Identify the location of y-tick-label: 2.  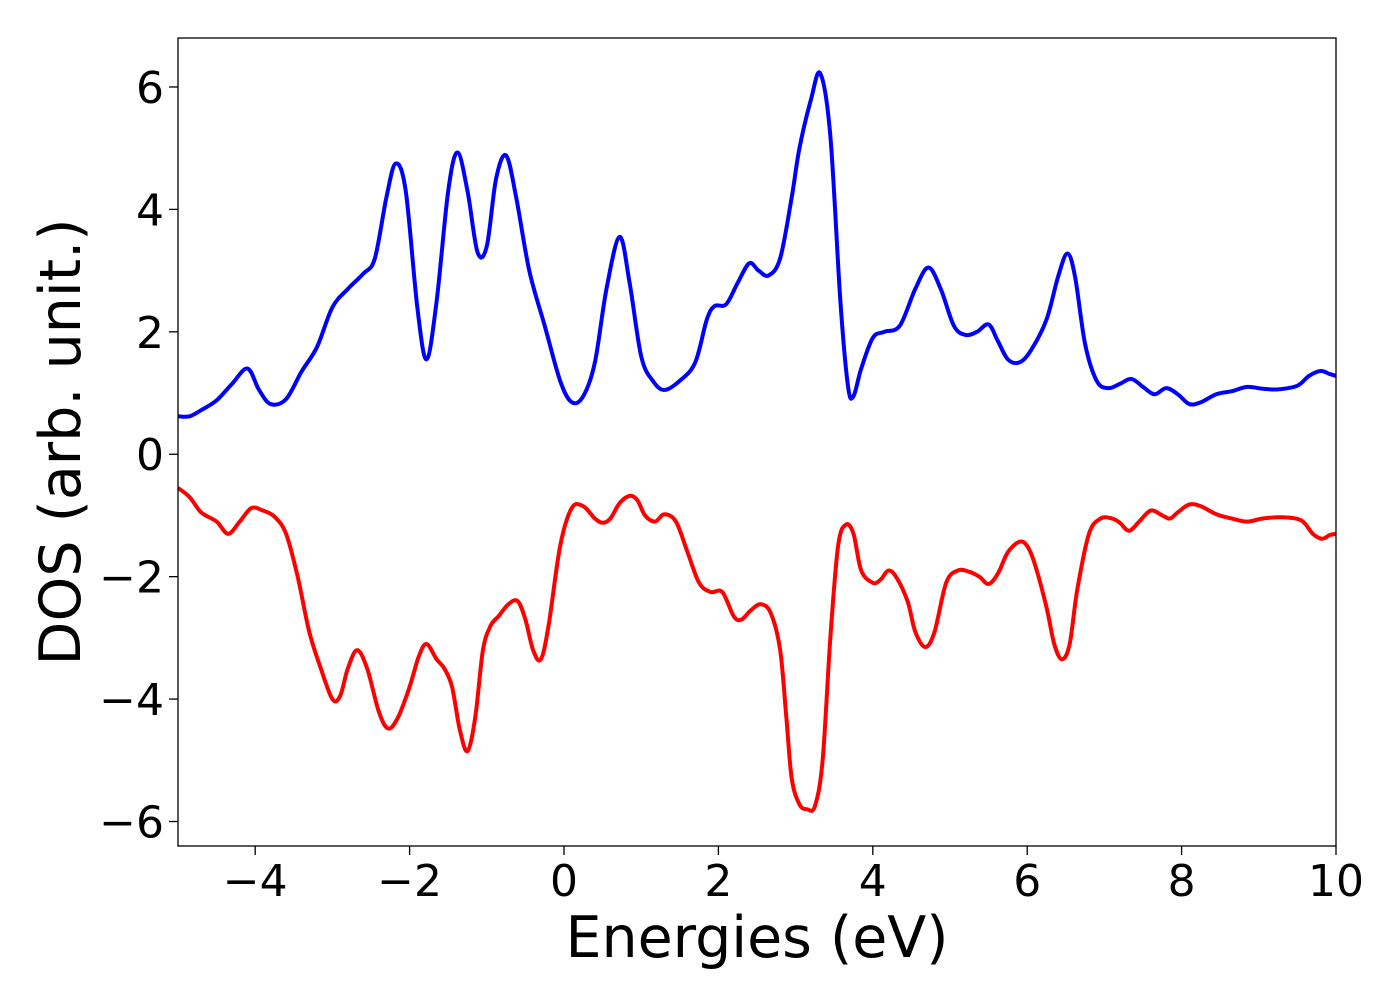
(150, 333).